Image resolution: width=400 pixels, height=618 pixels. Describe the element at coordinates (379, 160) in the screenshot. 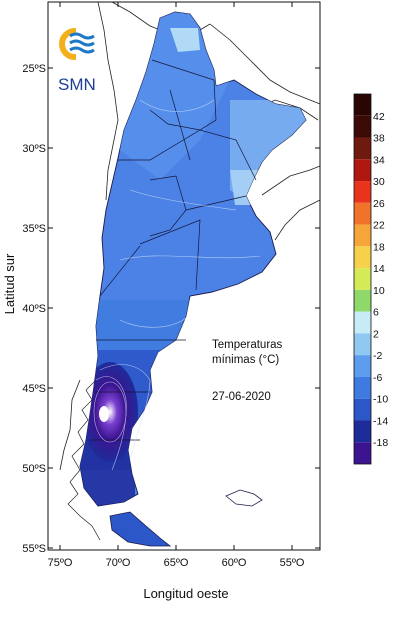

I see `legend-label: 34` at that location.